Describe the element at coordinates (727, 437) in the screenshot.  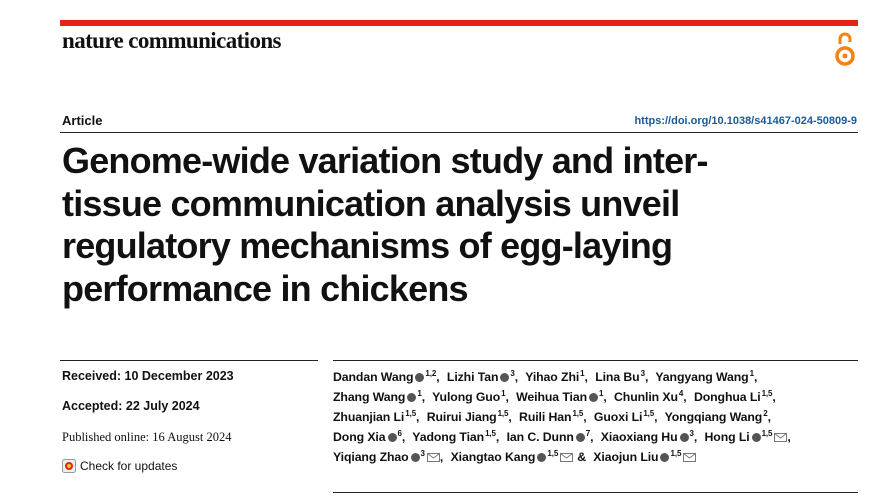
I see `author-name: Hong Li` at that location.